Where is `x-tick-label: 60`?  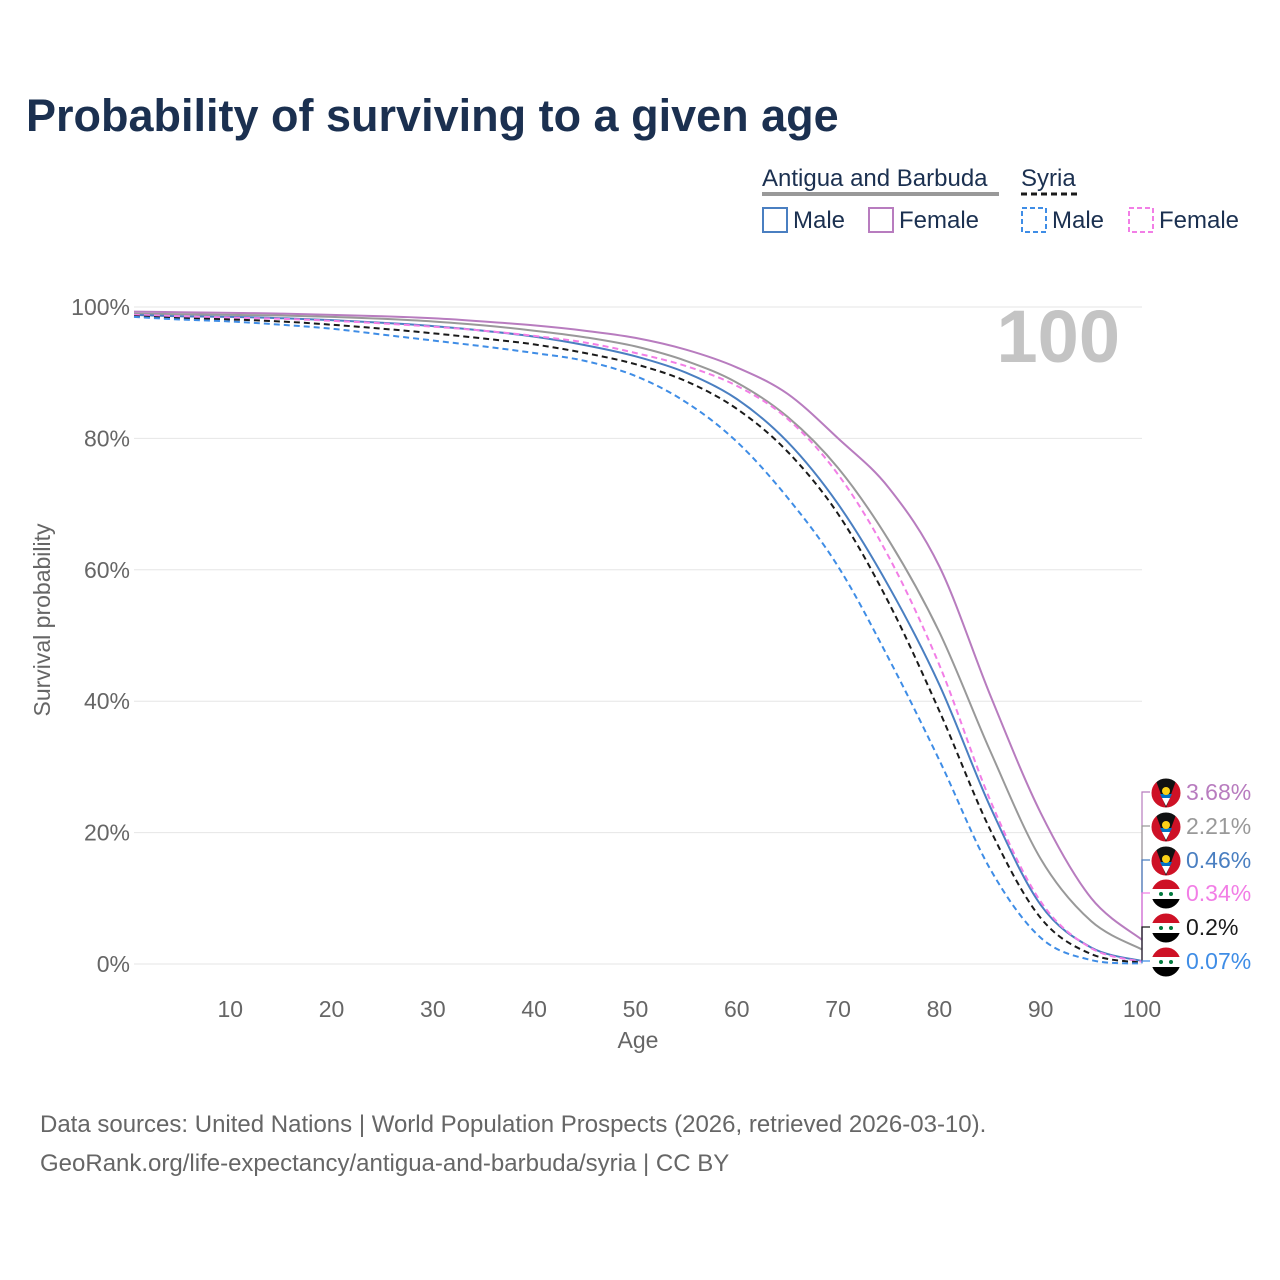 x-tick-label: 60 is located at coordinates (737, 1009).